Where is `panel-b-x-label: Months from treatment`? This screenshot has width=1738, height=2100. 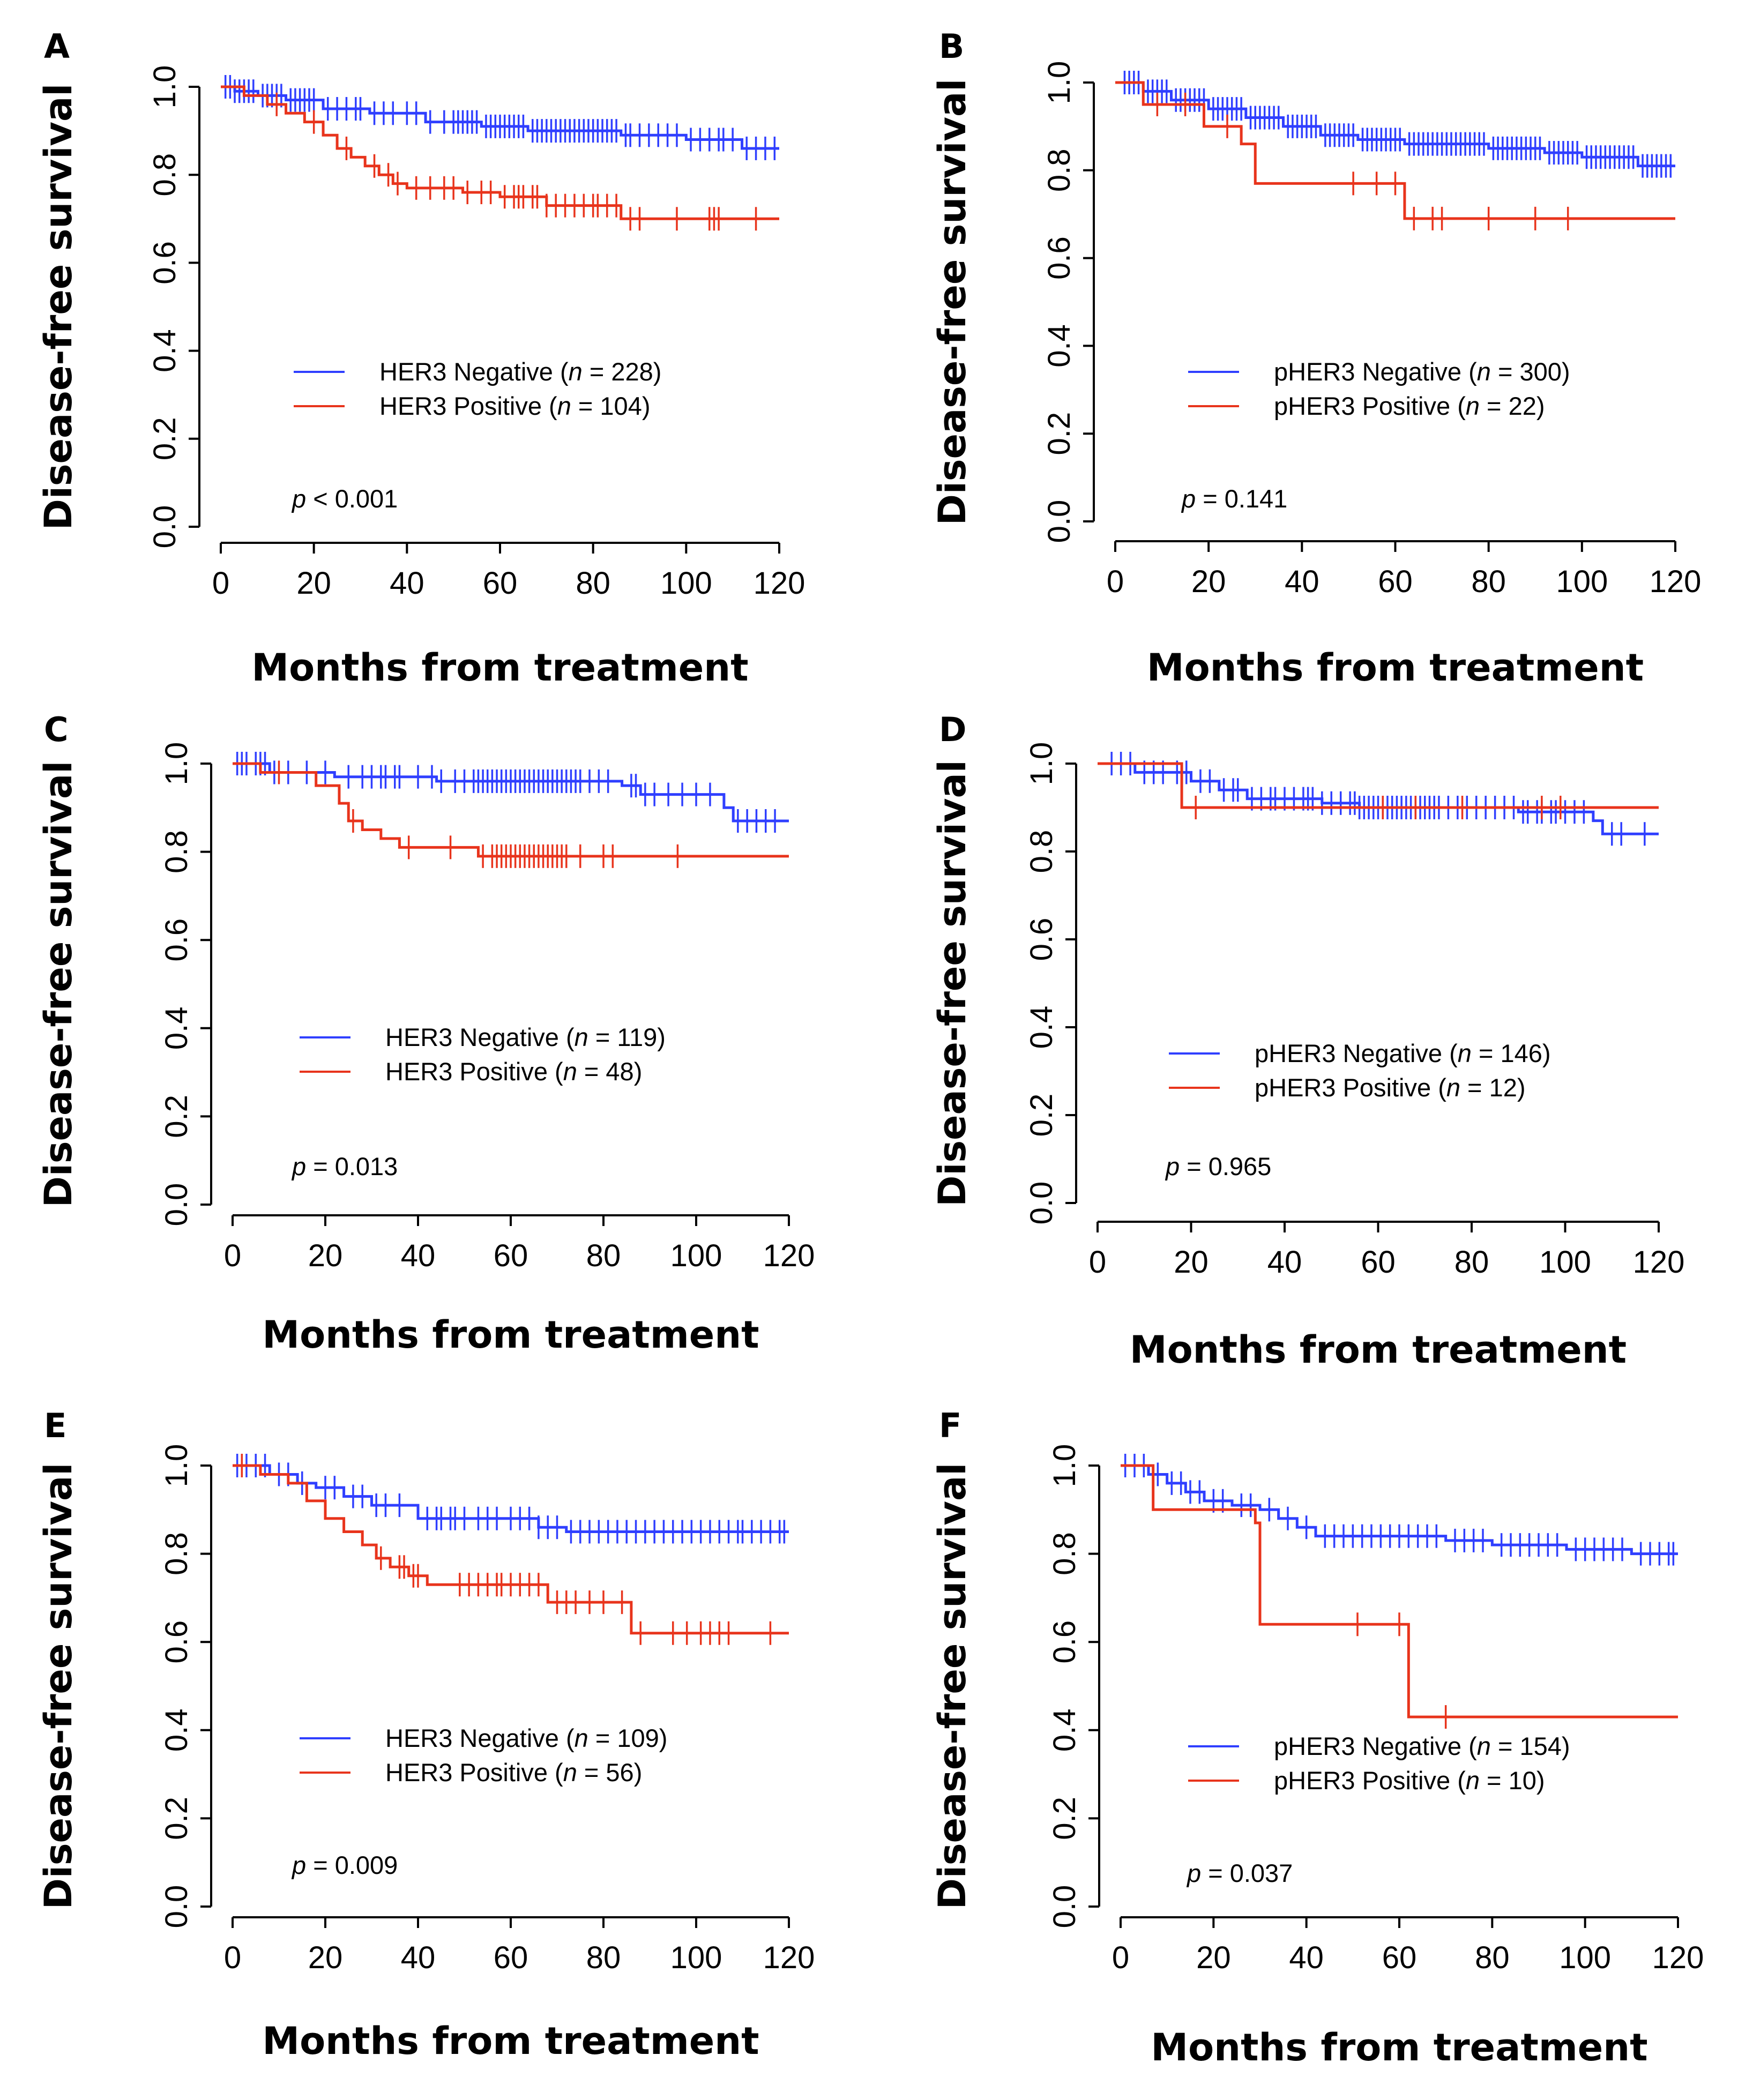 panel-b-x-label: Months from treatment is located at coordinates (1395, 668).